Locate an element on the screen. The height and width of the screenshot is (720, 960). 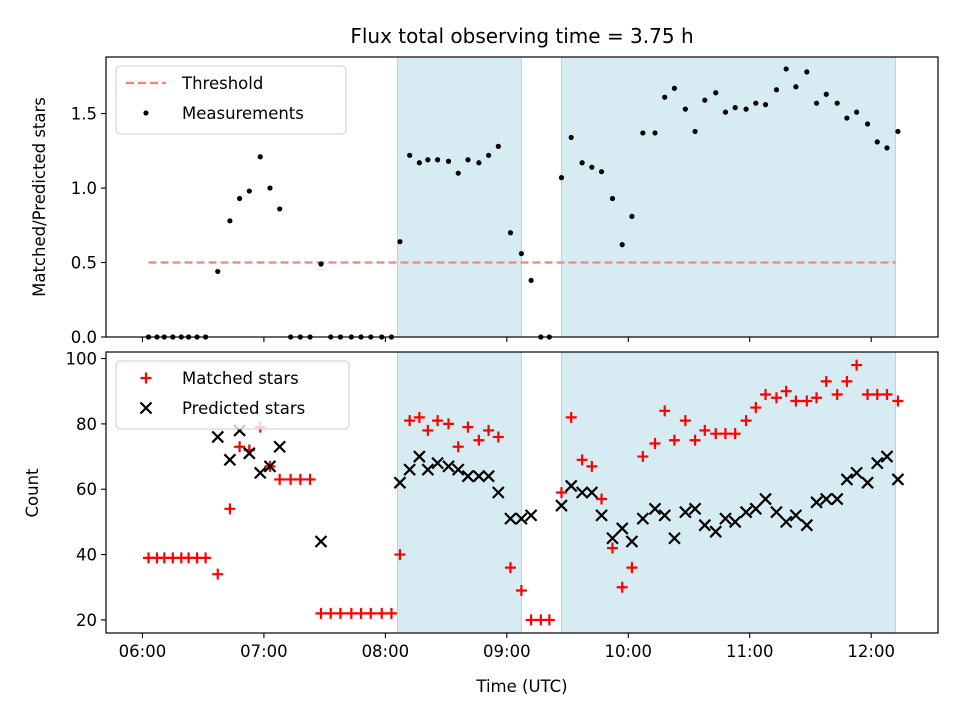
x-tick-label: 10:00 is located at coordinates (628, 651).